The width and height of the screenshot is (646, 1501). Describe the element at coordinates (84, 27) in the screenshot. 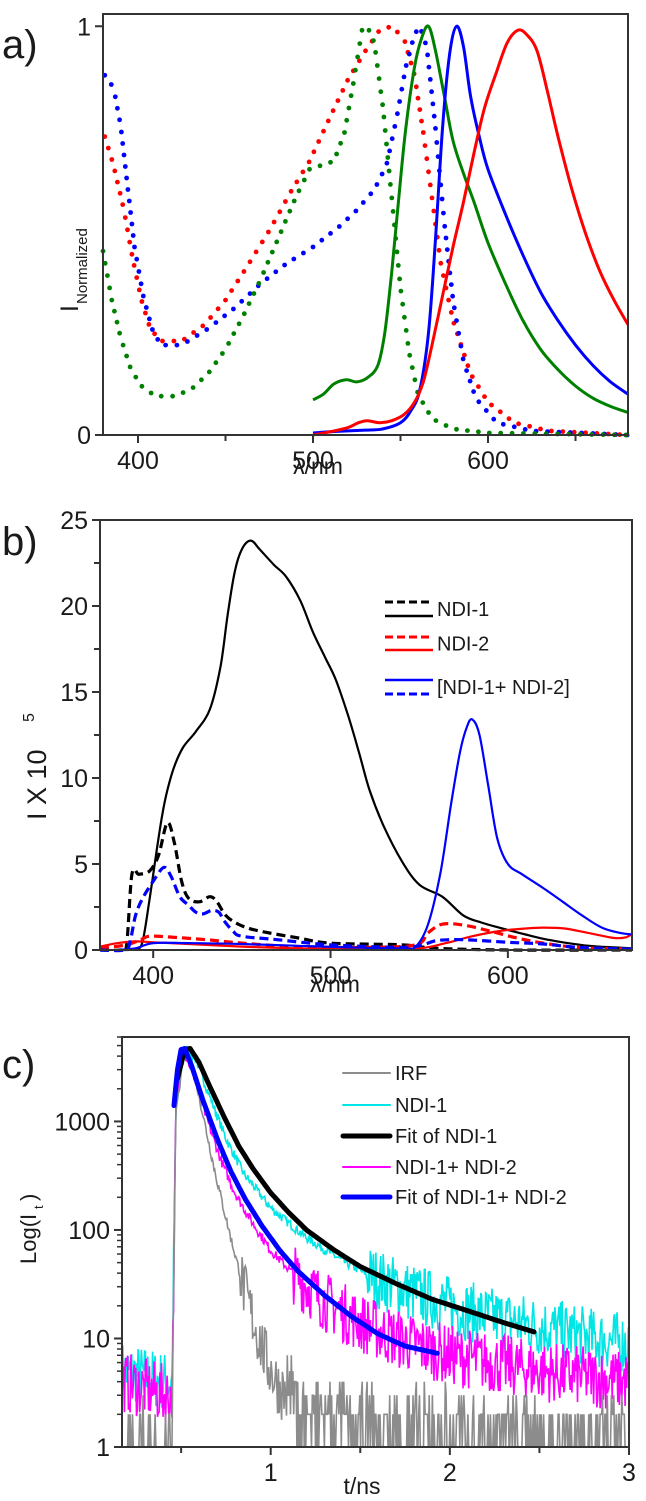

I see `y-tick-label: 1` at that location.